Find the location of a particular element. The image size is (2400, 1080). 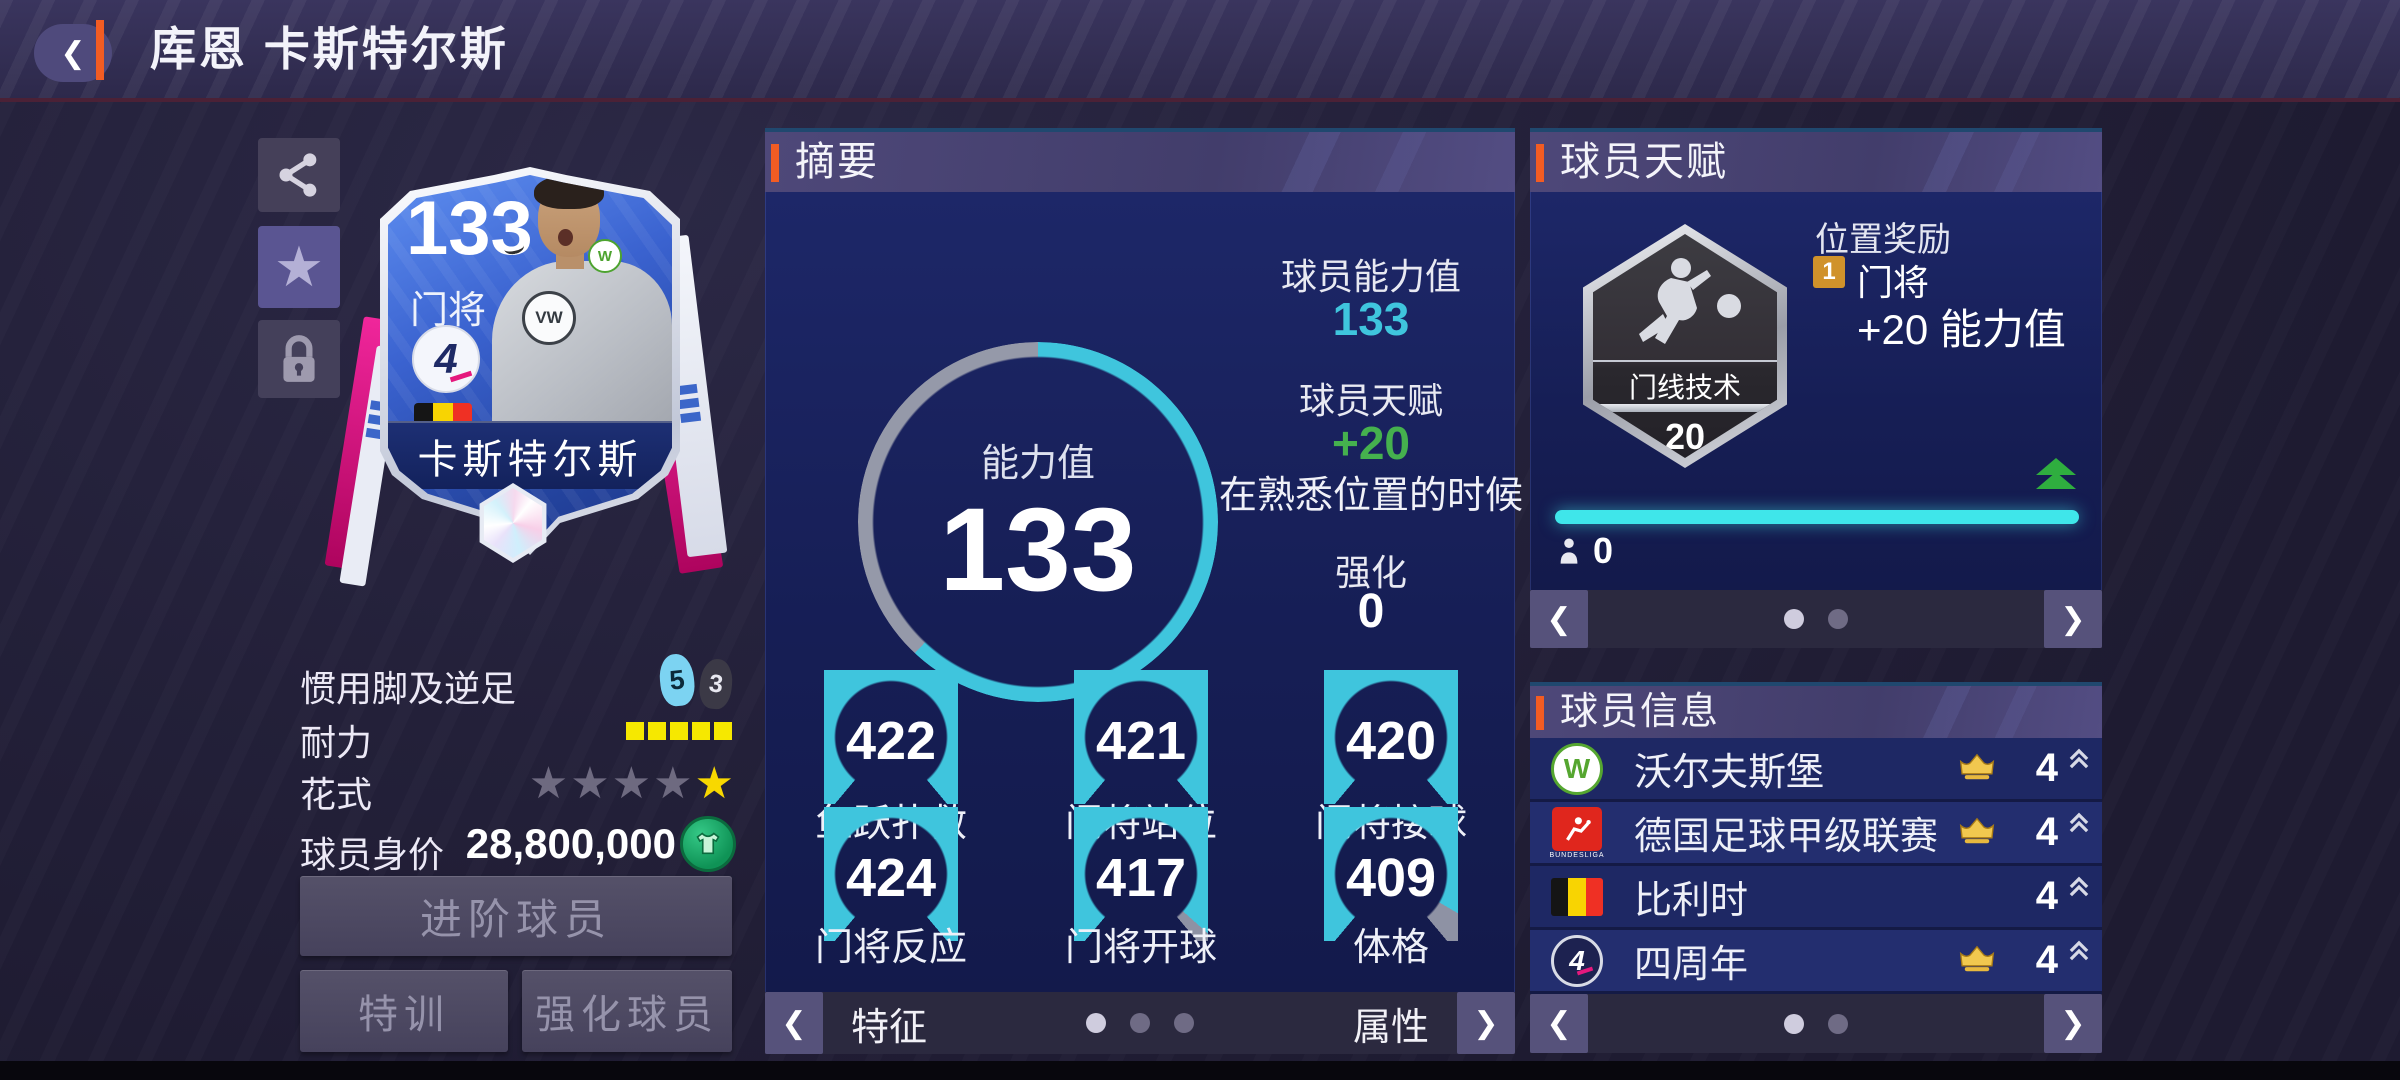

title-accent-bar is located at coordinates (100, 50).